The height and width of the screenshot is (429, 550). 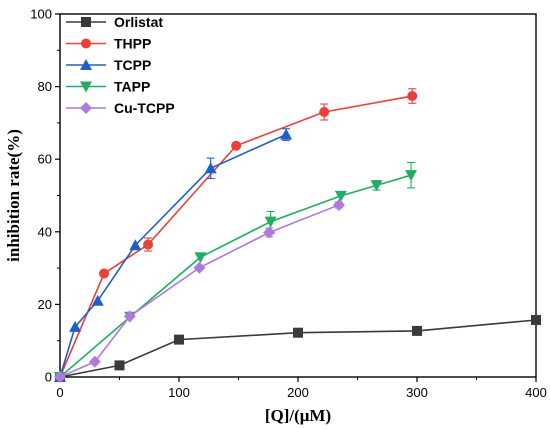 I want to click on series-orlistat, so click(x=298, y=348).